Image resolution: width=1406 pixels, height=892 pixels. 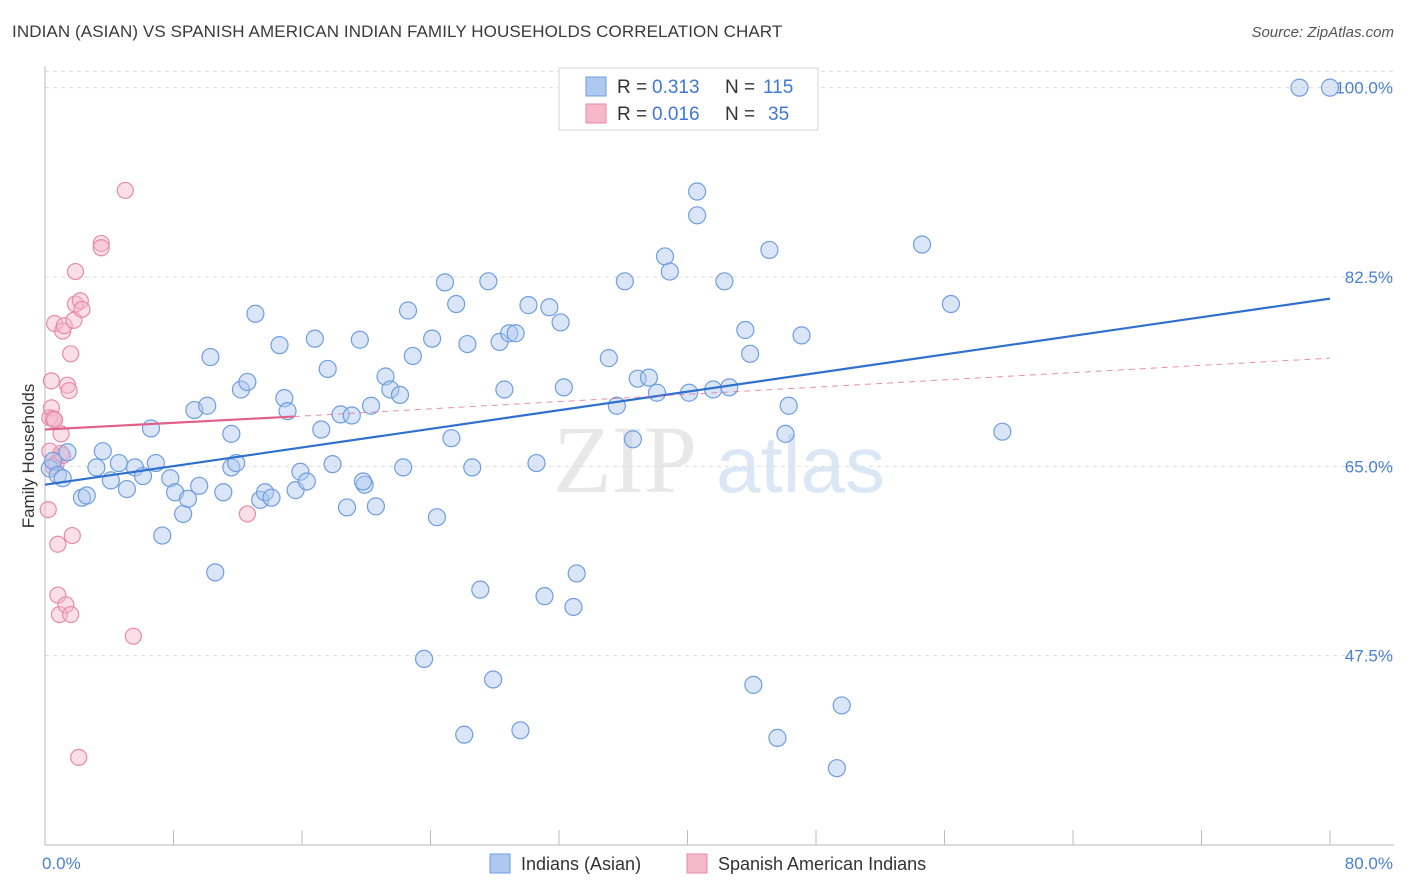 What do you see at coordinates (1322, 32) in the screenshot?
I see `source-label: Source: ZipAtlas.com` at bounding box center [1322, 32].